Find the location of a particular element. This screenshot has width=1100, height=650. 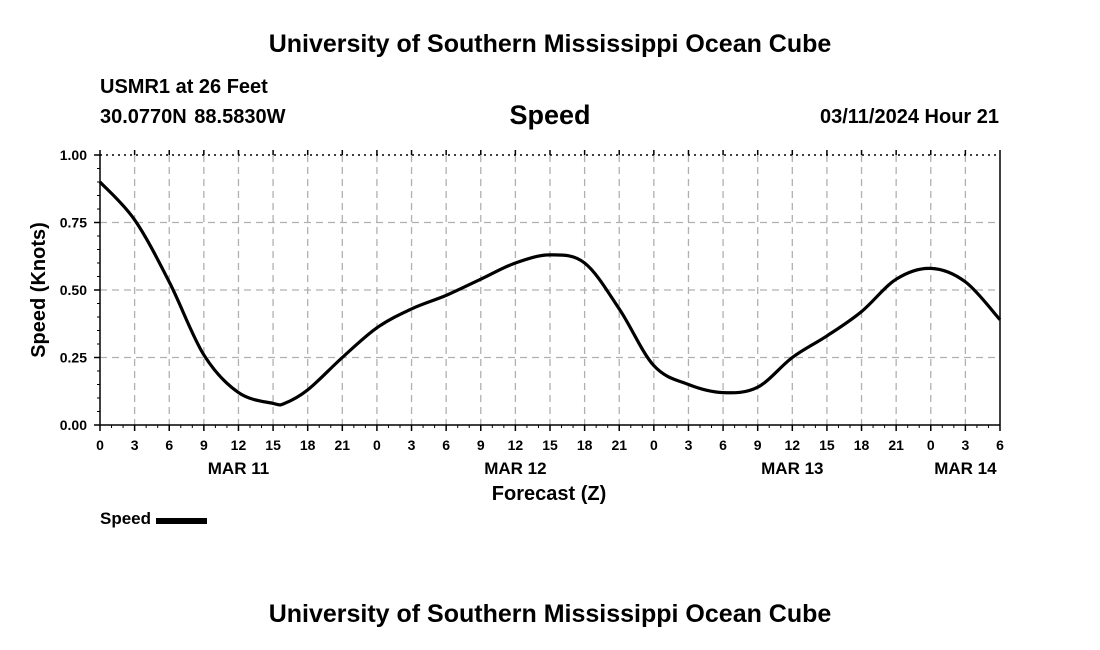

date-label: MAR 11 is located at coordinates (238, 468).